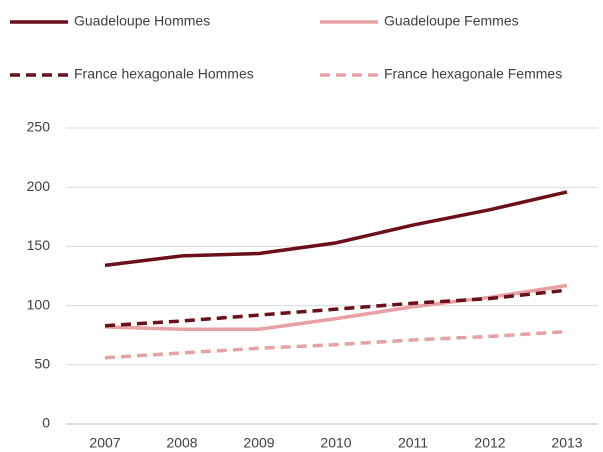  What do you see at coordinates (42, 364) in the screenshot?
I see `y-tick-label: 50` at bounding box center [42, 364].